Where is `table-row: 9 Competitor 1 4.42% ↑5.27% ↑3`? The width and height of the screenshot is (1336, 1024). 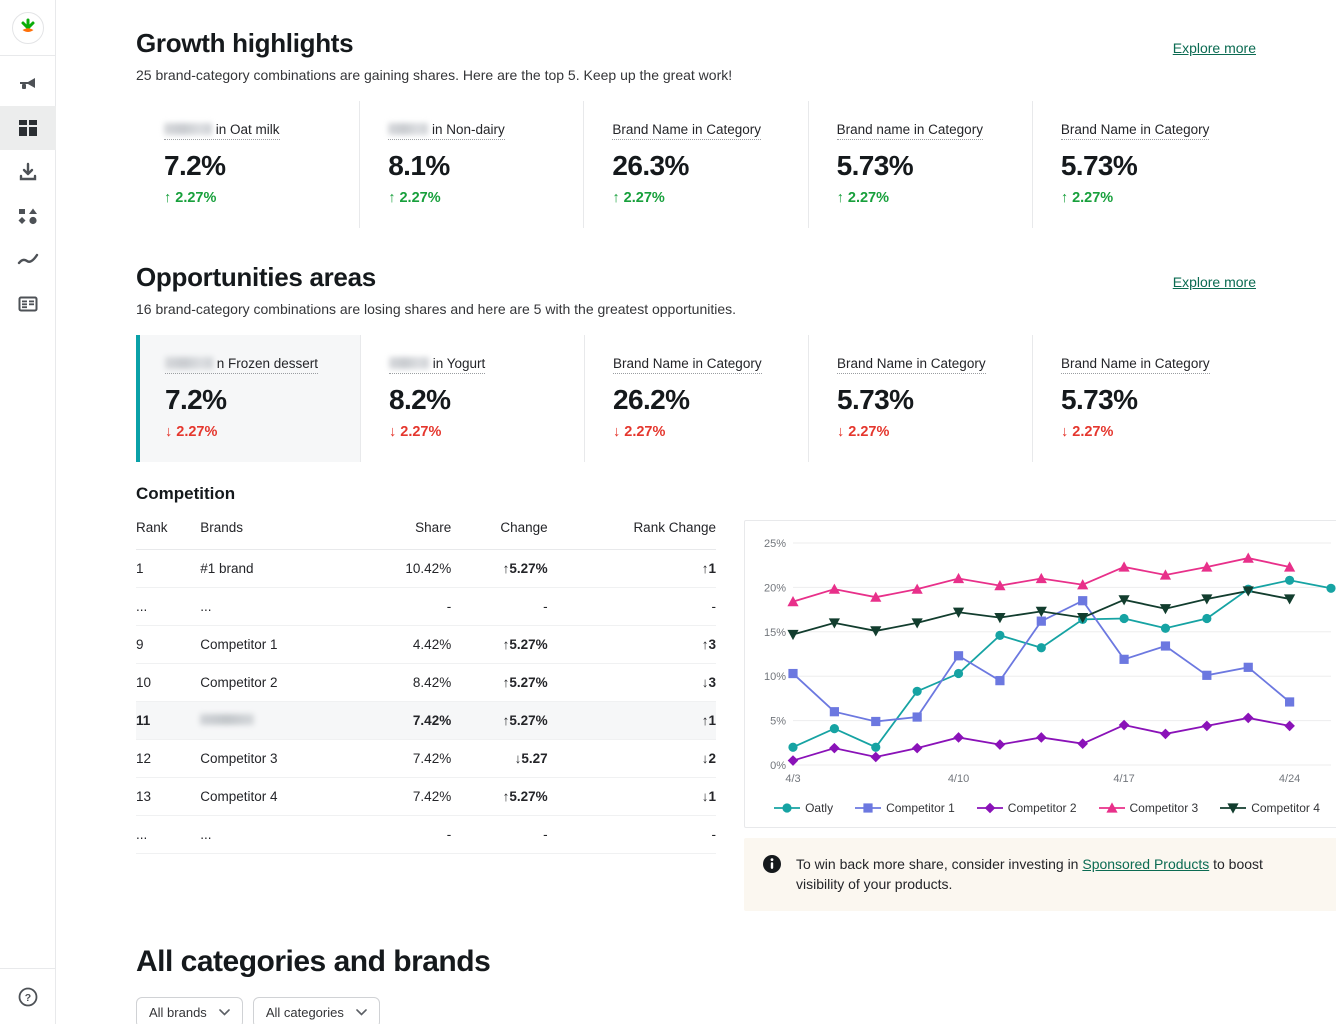 table-row: 9 Competitor 1 4.42% ↑5.27% ↑3 is located at coordinates (426, 644).